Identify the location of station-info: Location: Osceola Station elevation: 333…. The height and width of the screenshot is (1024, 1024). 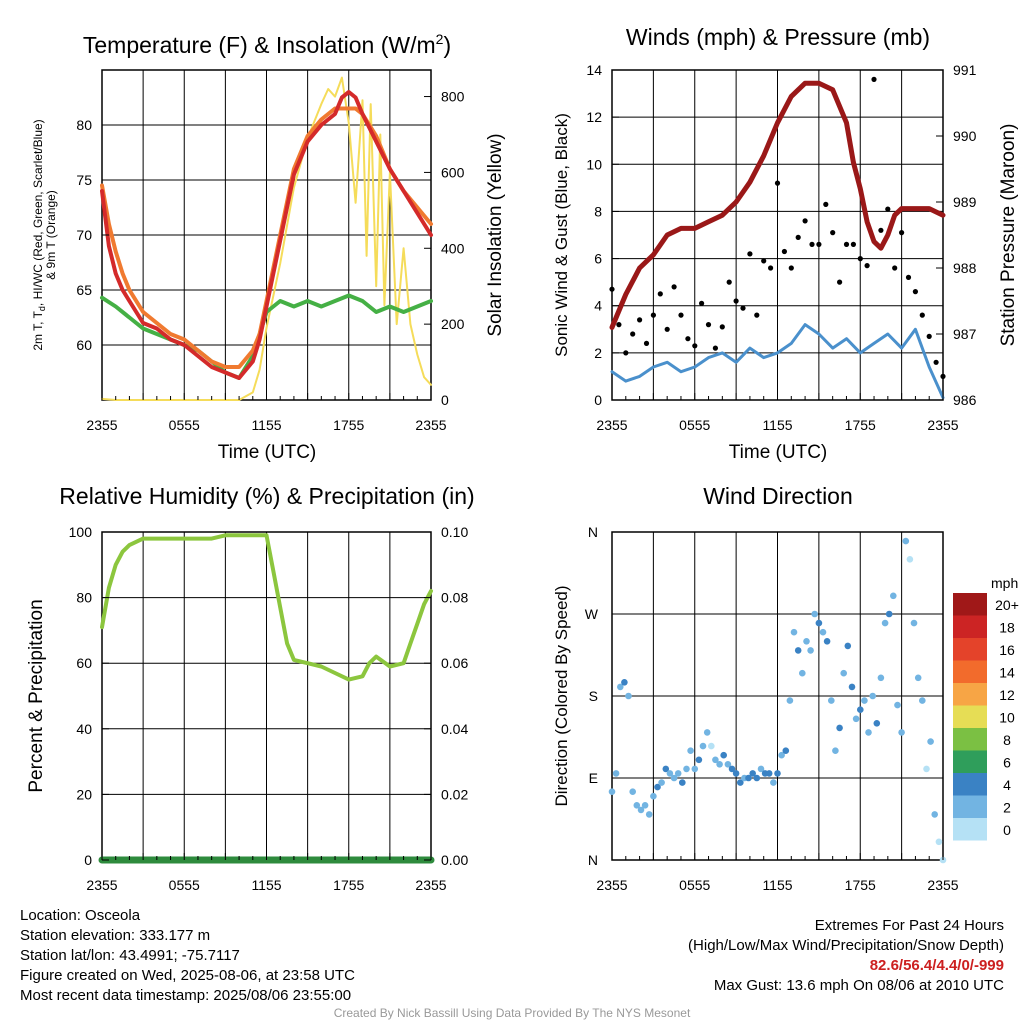
(187, 956).